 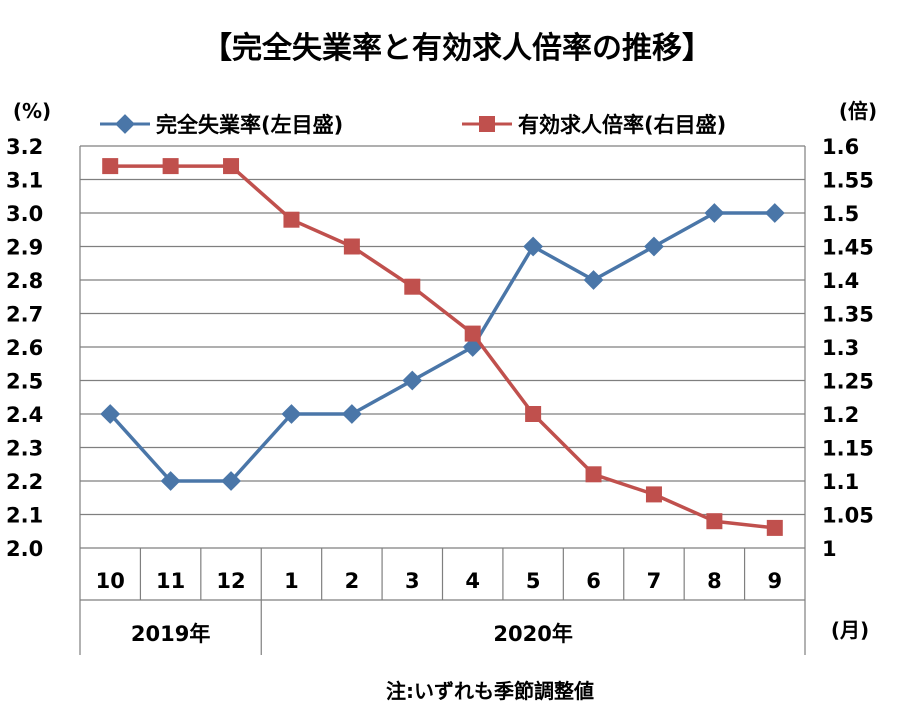 What do you see at coordinates (24, 382) in the screenshot?
I see `left-tick-label: 2.5` at bounding box center [24, 382].